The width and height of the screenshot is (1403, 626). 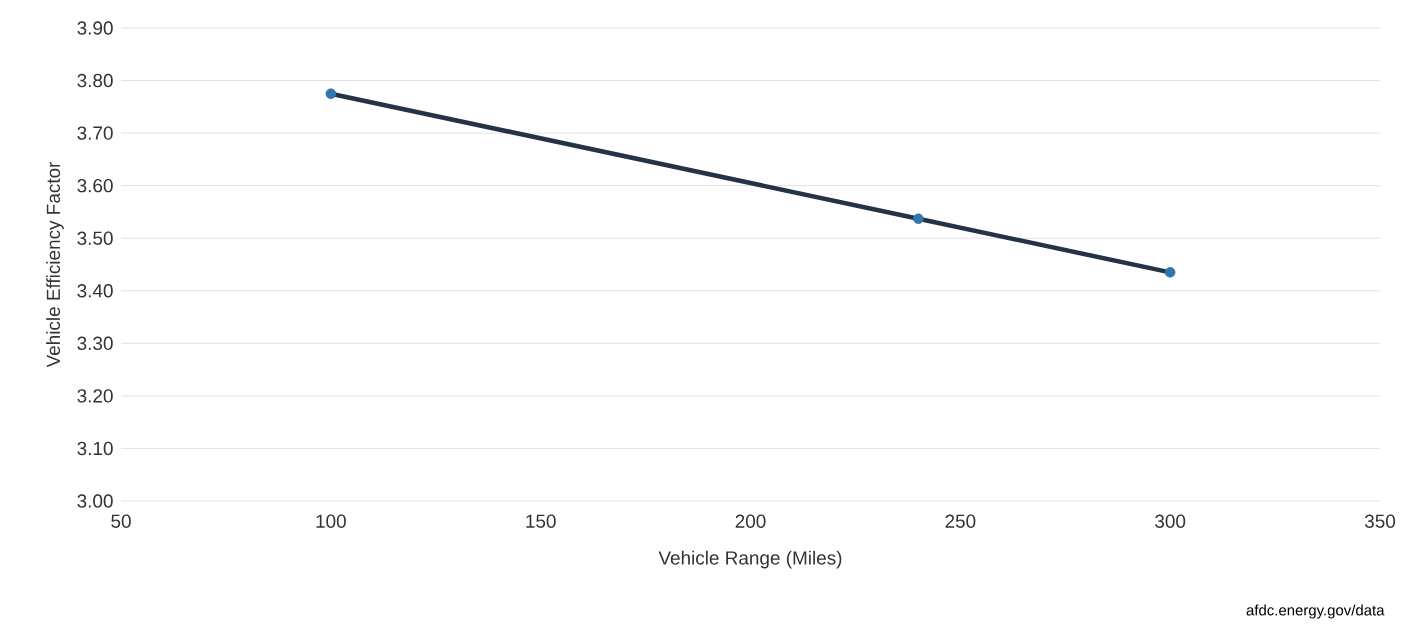 I want to click on y-tick-label: 3.60, so click(x=95, y=185).